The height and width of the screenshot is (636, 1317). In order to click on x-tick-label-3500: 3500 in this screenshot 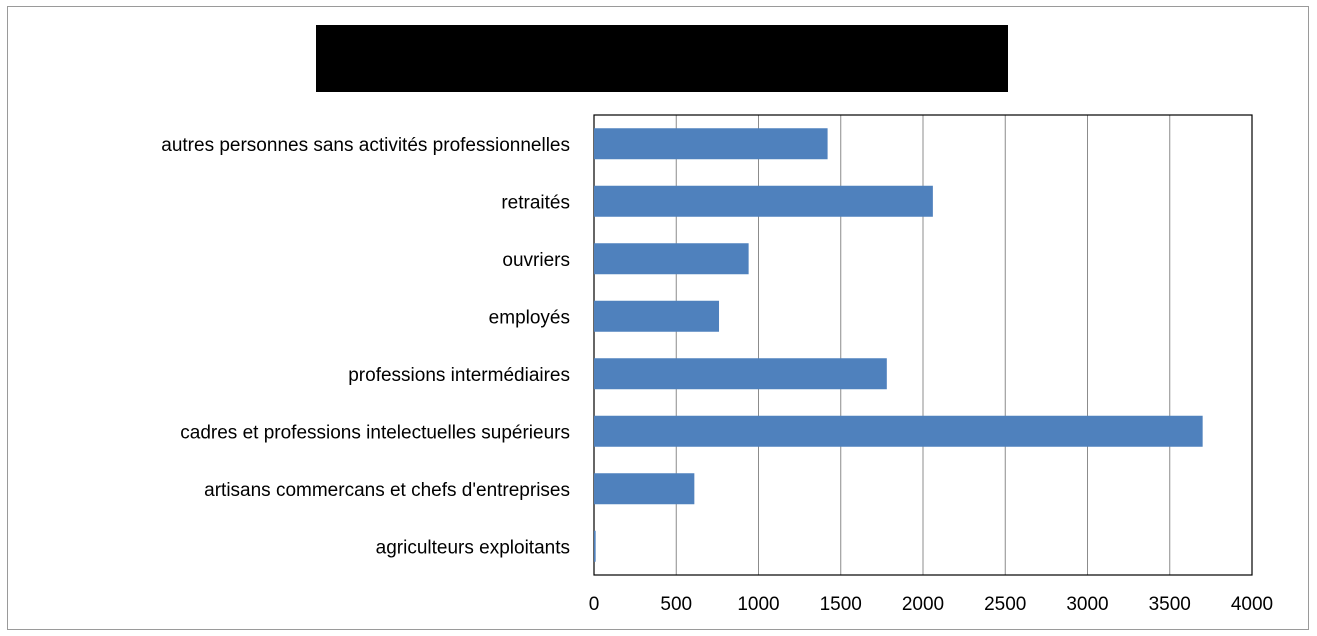, I will do `click(1170, 604)`.